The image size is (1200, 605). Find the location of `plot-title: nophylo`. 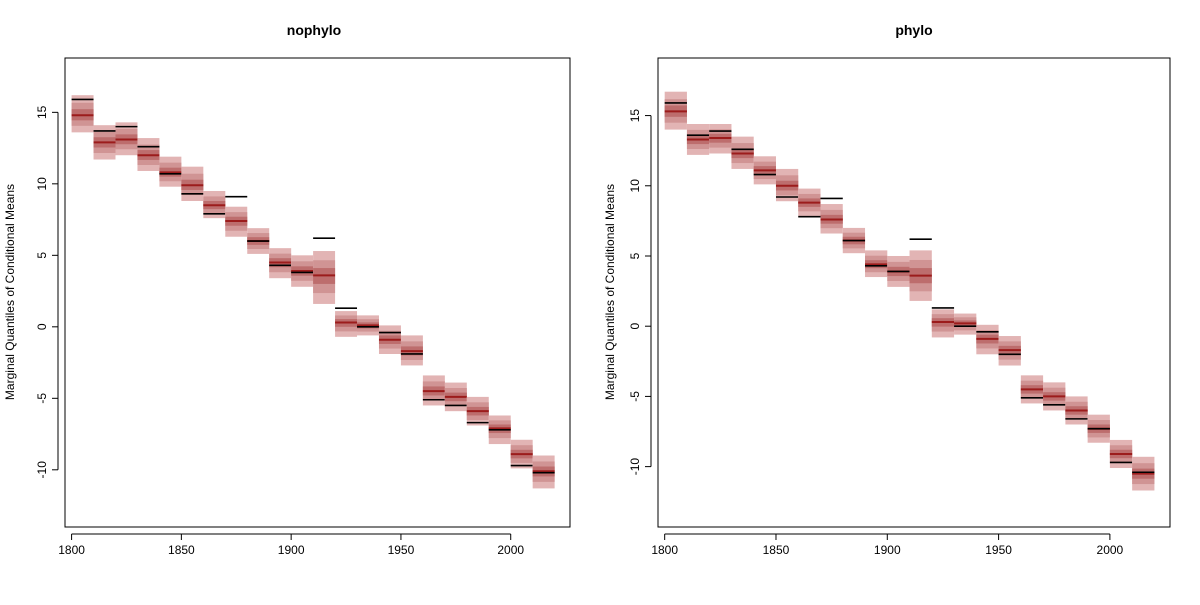

plot-title: nophylo is located at coordinates (314, 30).